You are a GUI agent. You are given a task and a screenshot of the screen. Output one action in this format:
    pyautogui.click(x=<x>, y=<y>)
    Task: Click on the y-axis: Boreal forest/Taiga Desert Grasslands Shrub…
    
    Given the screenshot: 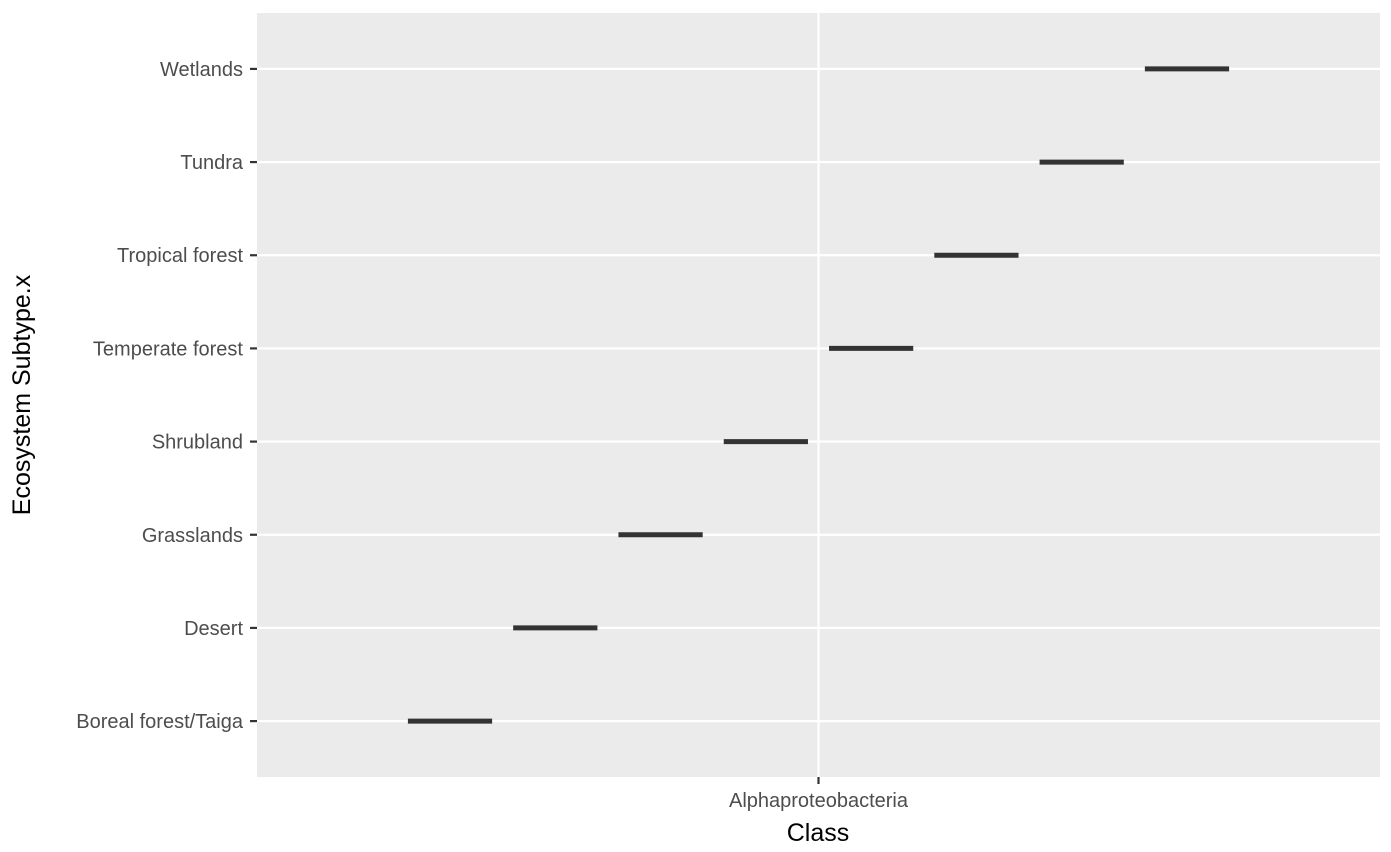 What is the action you would take?
    pyautogui.click(x=166, y=396)
    